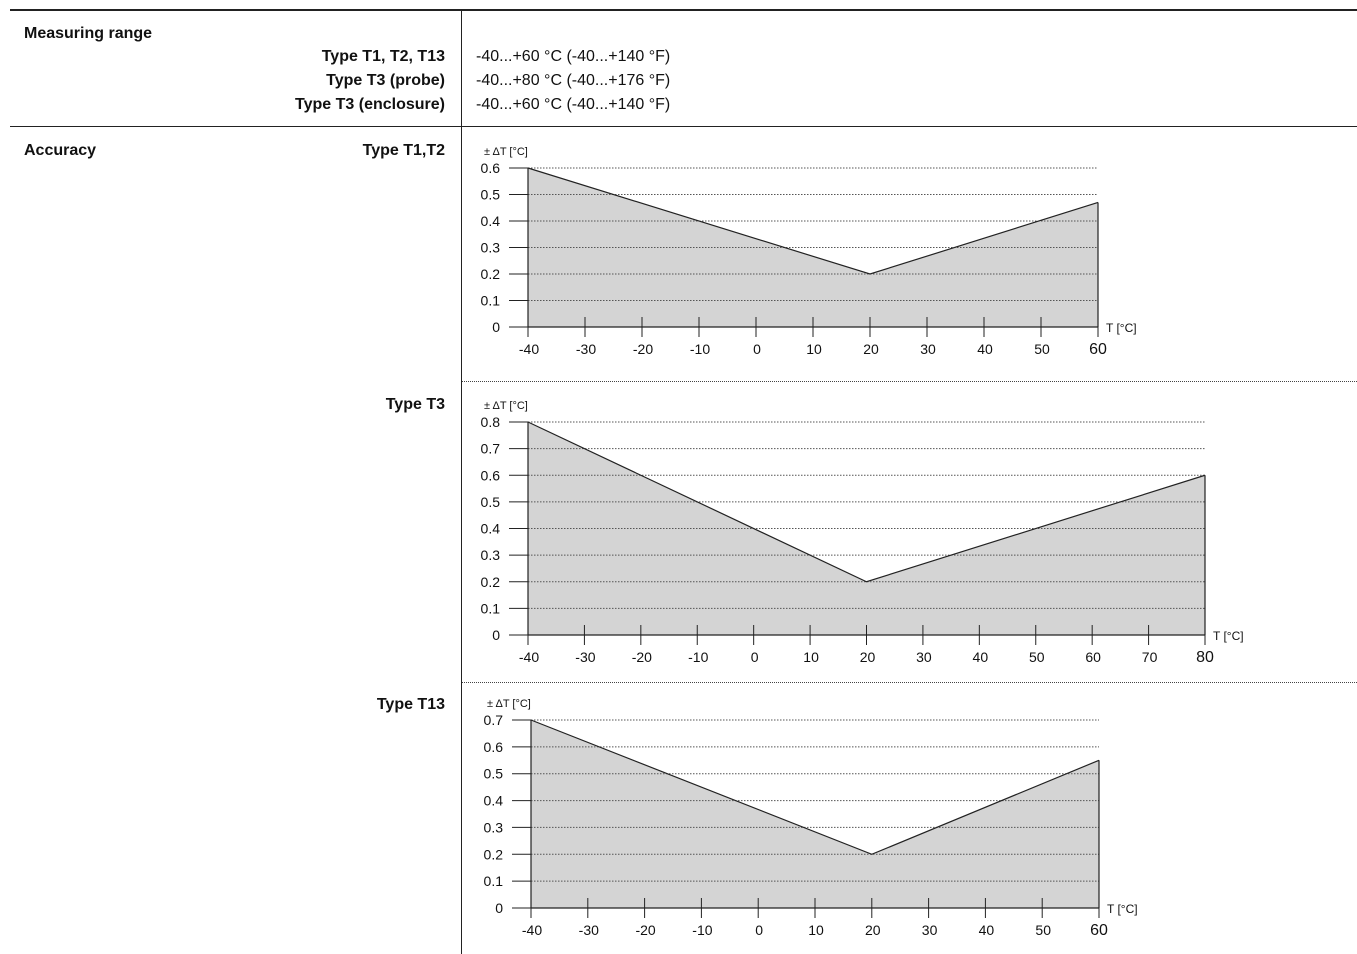 The image size is (1357, 954). Describe the element at coordinates (383, 56) in the screenshot. I see `mr-label-t1t2t13: Type T1, T2, T13` at that location.